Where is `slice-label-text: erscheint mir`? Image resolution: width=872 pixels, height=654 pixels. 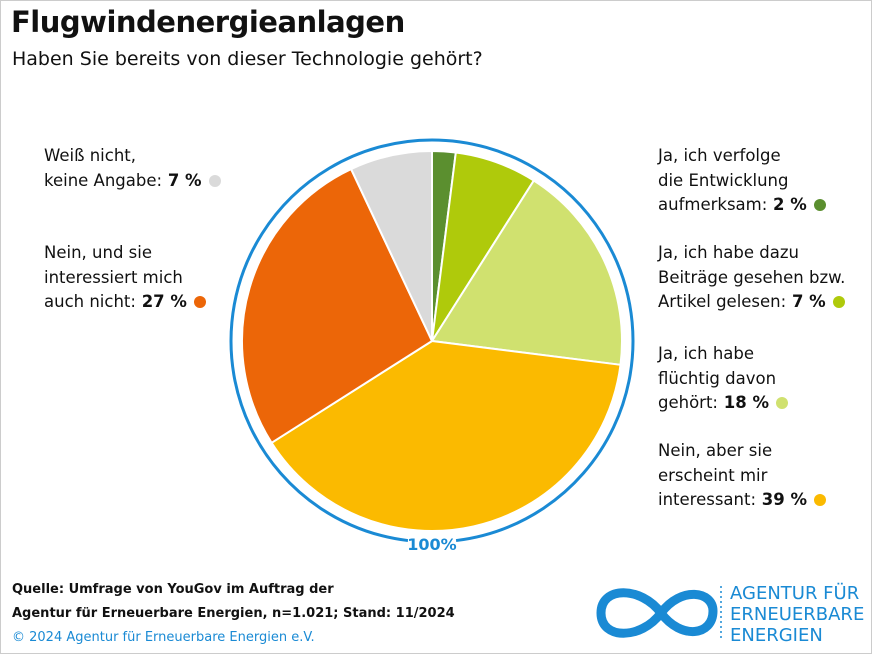 slice-label-text: erscheint mir is located at coordinates (713, 475).